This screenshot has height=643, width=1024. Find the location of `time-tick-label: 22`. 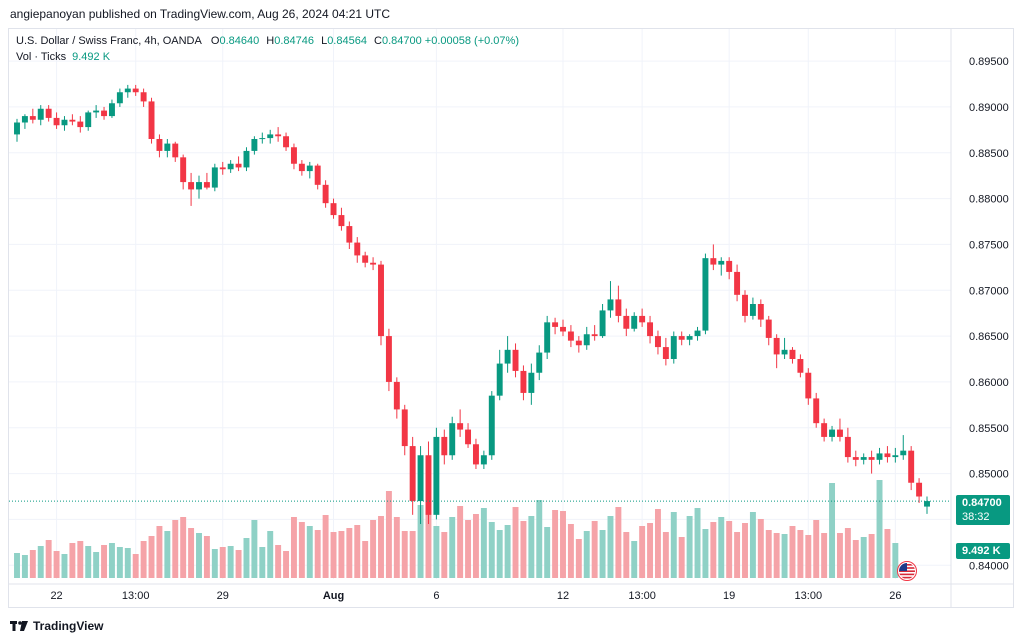

time-tick-label: 22 is located at coordinates (56, 596).